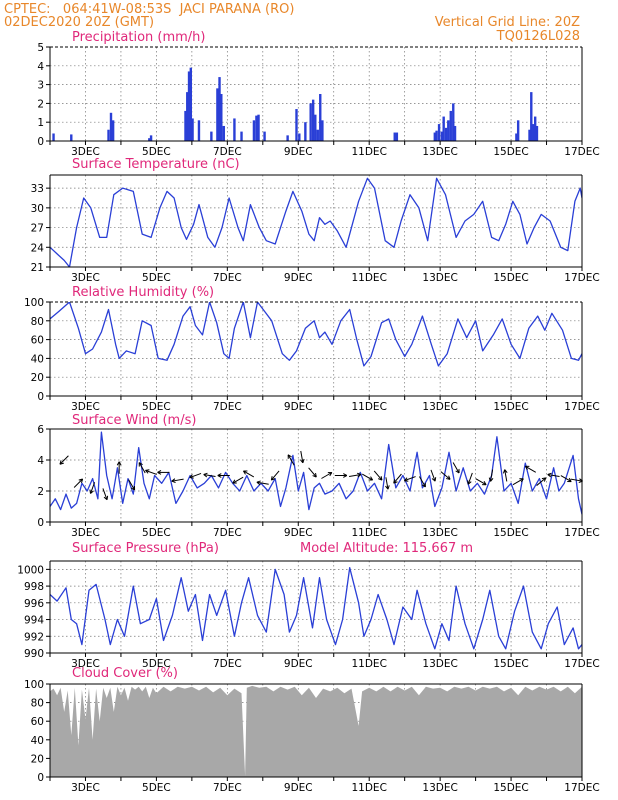 The width and height of the screenshot is (618, 800). I want to click on wind-grid, so click(316, 475).